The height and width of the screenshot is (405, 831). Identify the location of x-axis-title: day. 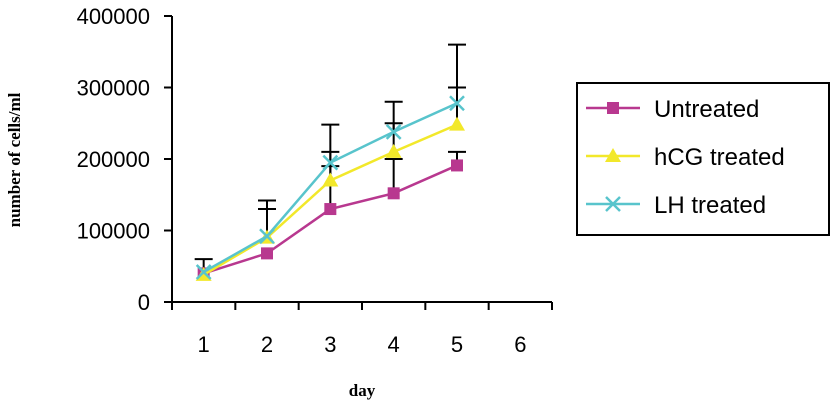
(362, 390).